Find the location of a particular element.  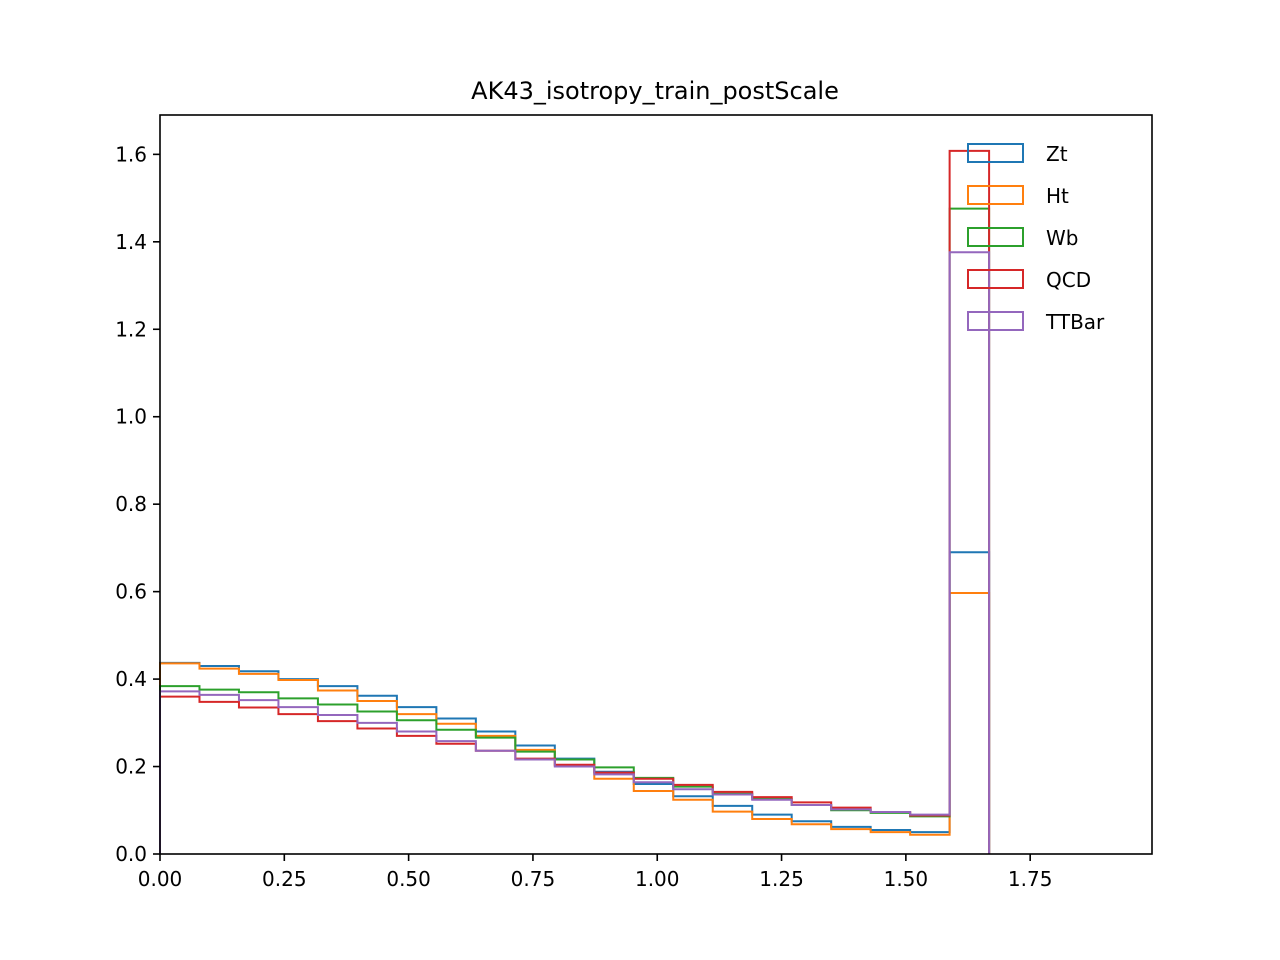

x-tick-label: 1.00 is located at coordinates (657, 879).